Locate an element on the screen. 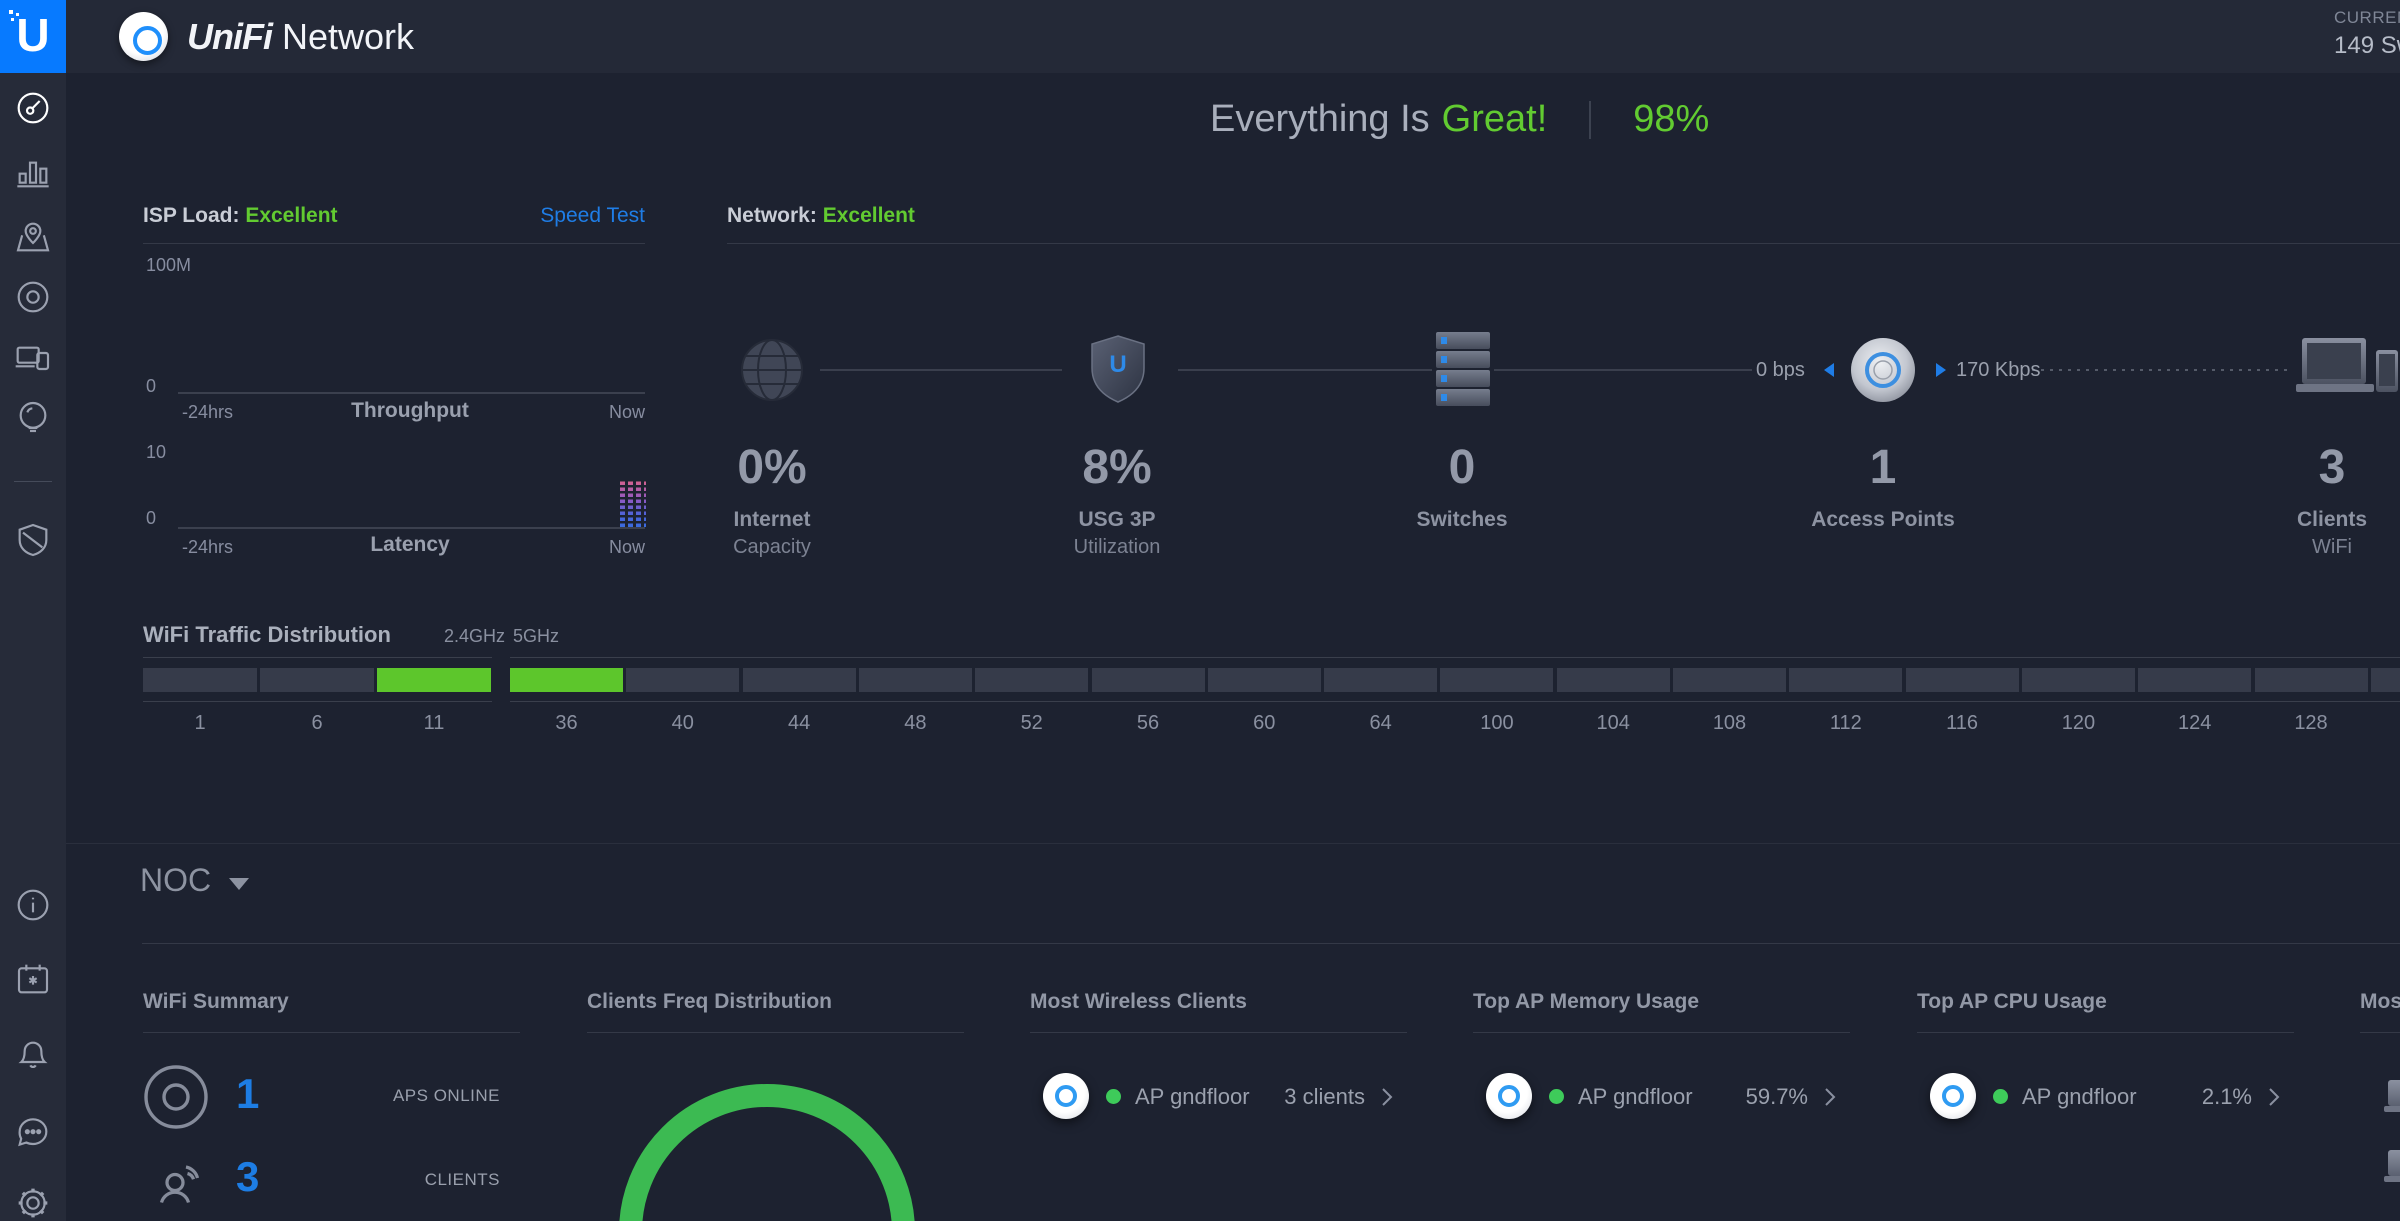 Image resolution: width=2400 pixels, height=1221 pixels. card-title-wifi-summary: WiFi Summary is located at coordinates (216, 1001).